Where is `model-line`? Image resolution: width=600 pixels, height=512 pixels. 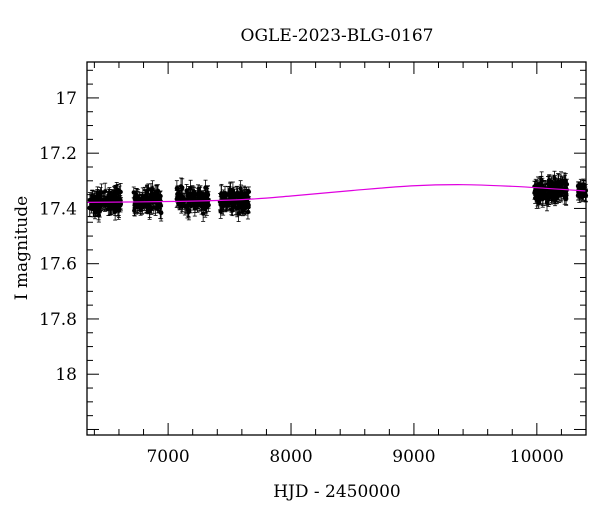
model-line is located at coordinates (336, 193).